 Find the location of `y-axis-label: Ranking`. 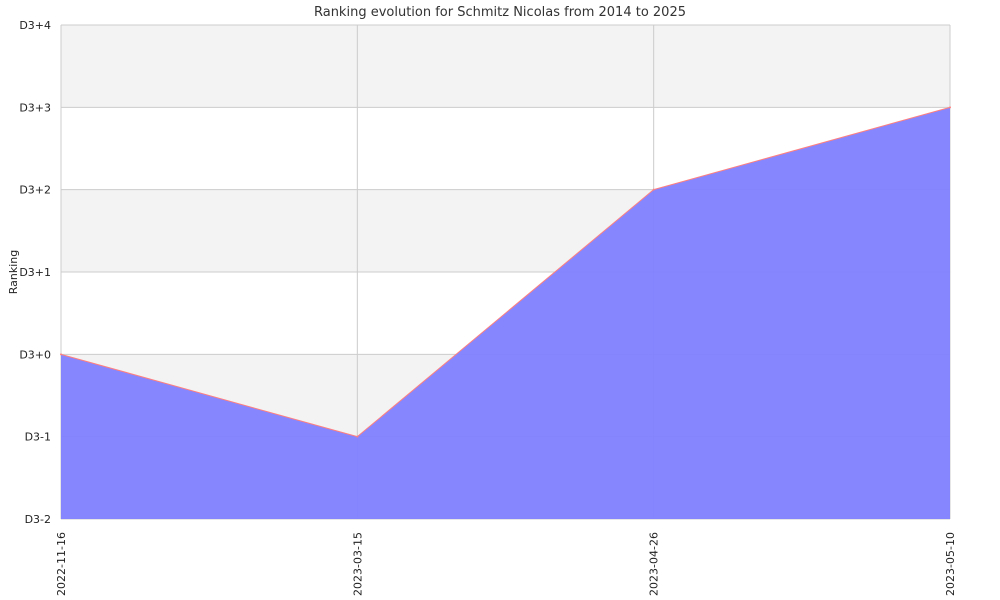

y-axis-label: Ranking is located at coordinates (13, 272).